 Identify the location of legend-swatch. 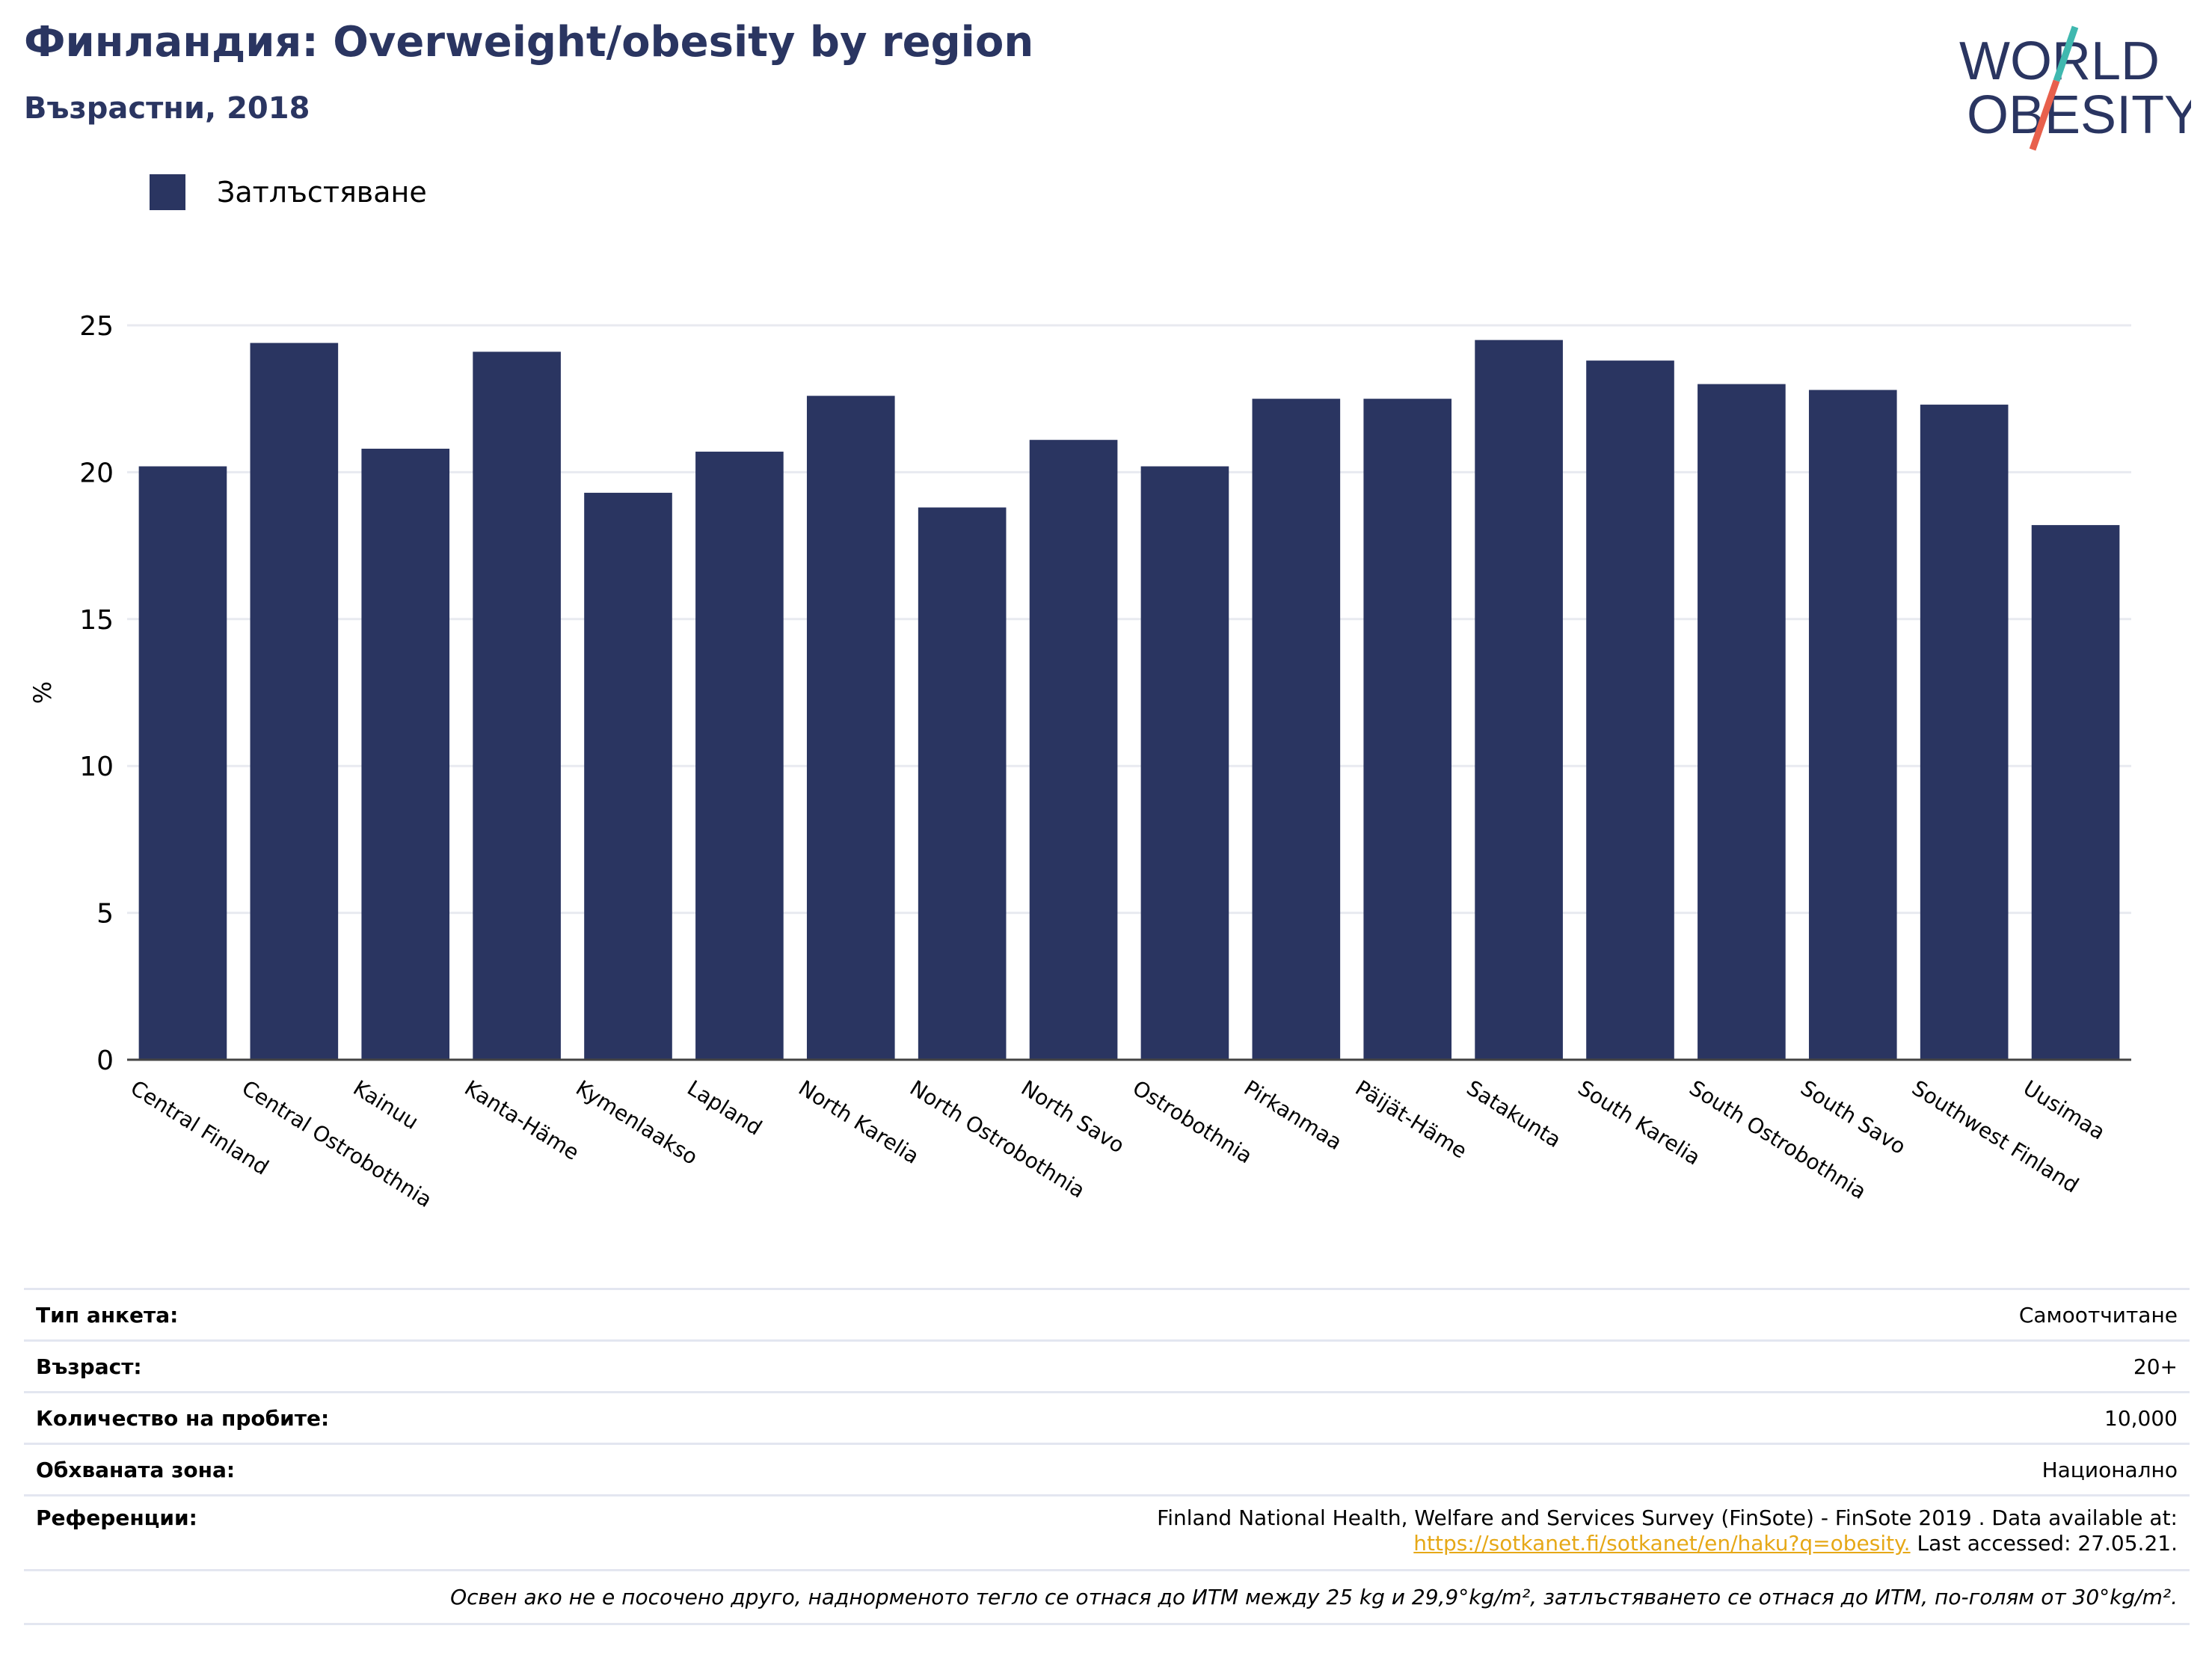
(167, 192).